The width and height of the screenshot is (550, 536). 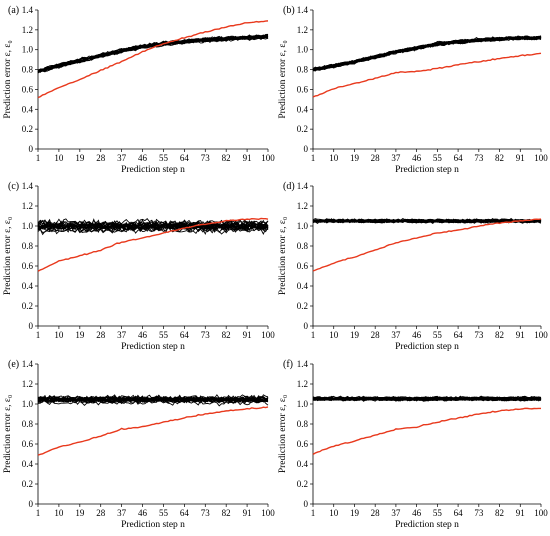 What do you see at coordinates (289, 10) in the screenshot?
I see `panel-label: (b)` at bounding box center [289, 10].